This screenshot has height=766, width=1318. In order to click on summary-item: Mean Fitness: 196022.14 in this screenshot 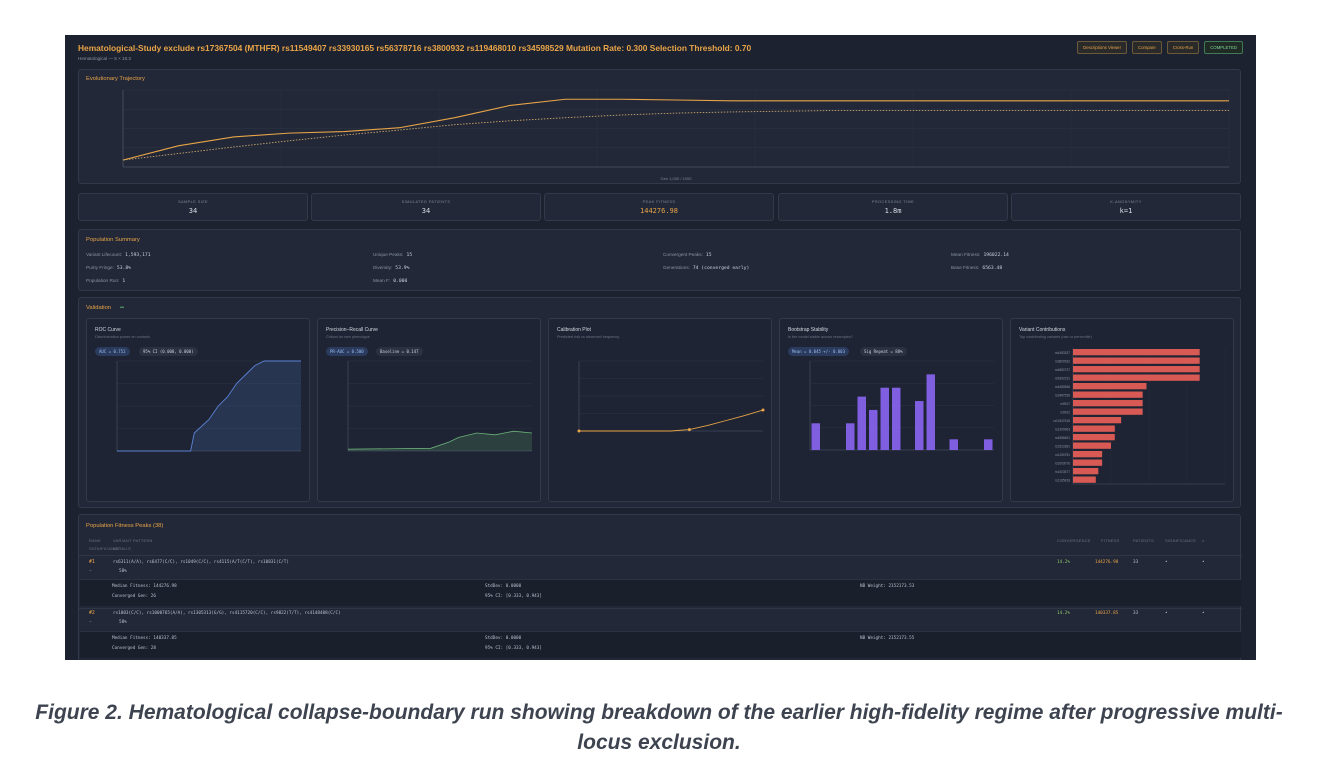, I will do `click(980, 255)`.